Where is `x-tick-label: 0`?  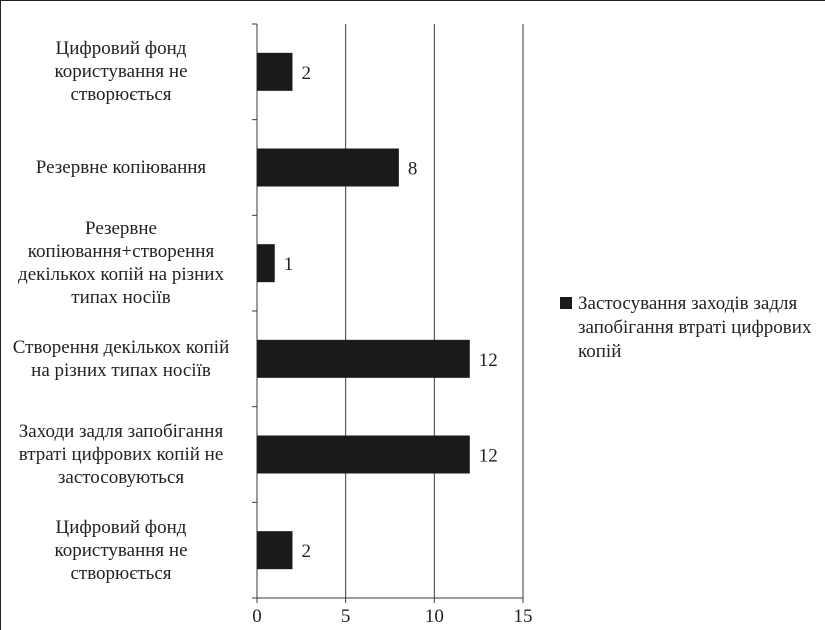
x-tick-label: 0 is located at coordinates (257, 616).